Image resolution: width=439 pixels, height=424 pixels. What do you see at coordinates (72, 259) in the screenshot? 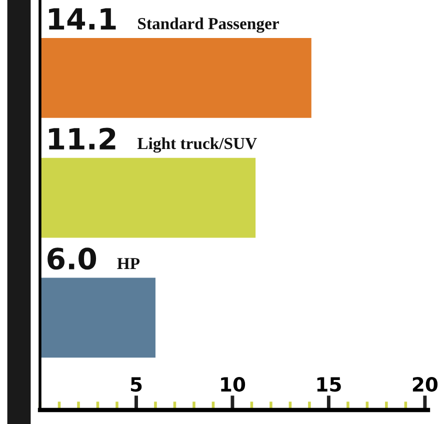
I see `data-label: 6.0` at bounding box center [72, 259].